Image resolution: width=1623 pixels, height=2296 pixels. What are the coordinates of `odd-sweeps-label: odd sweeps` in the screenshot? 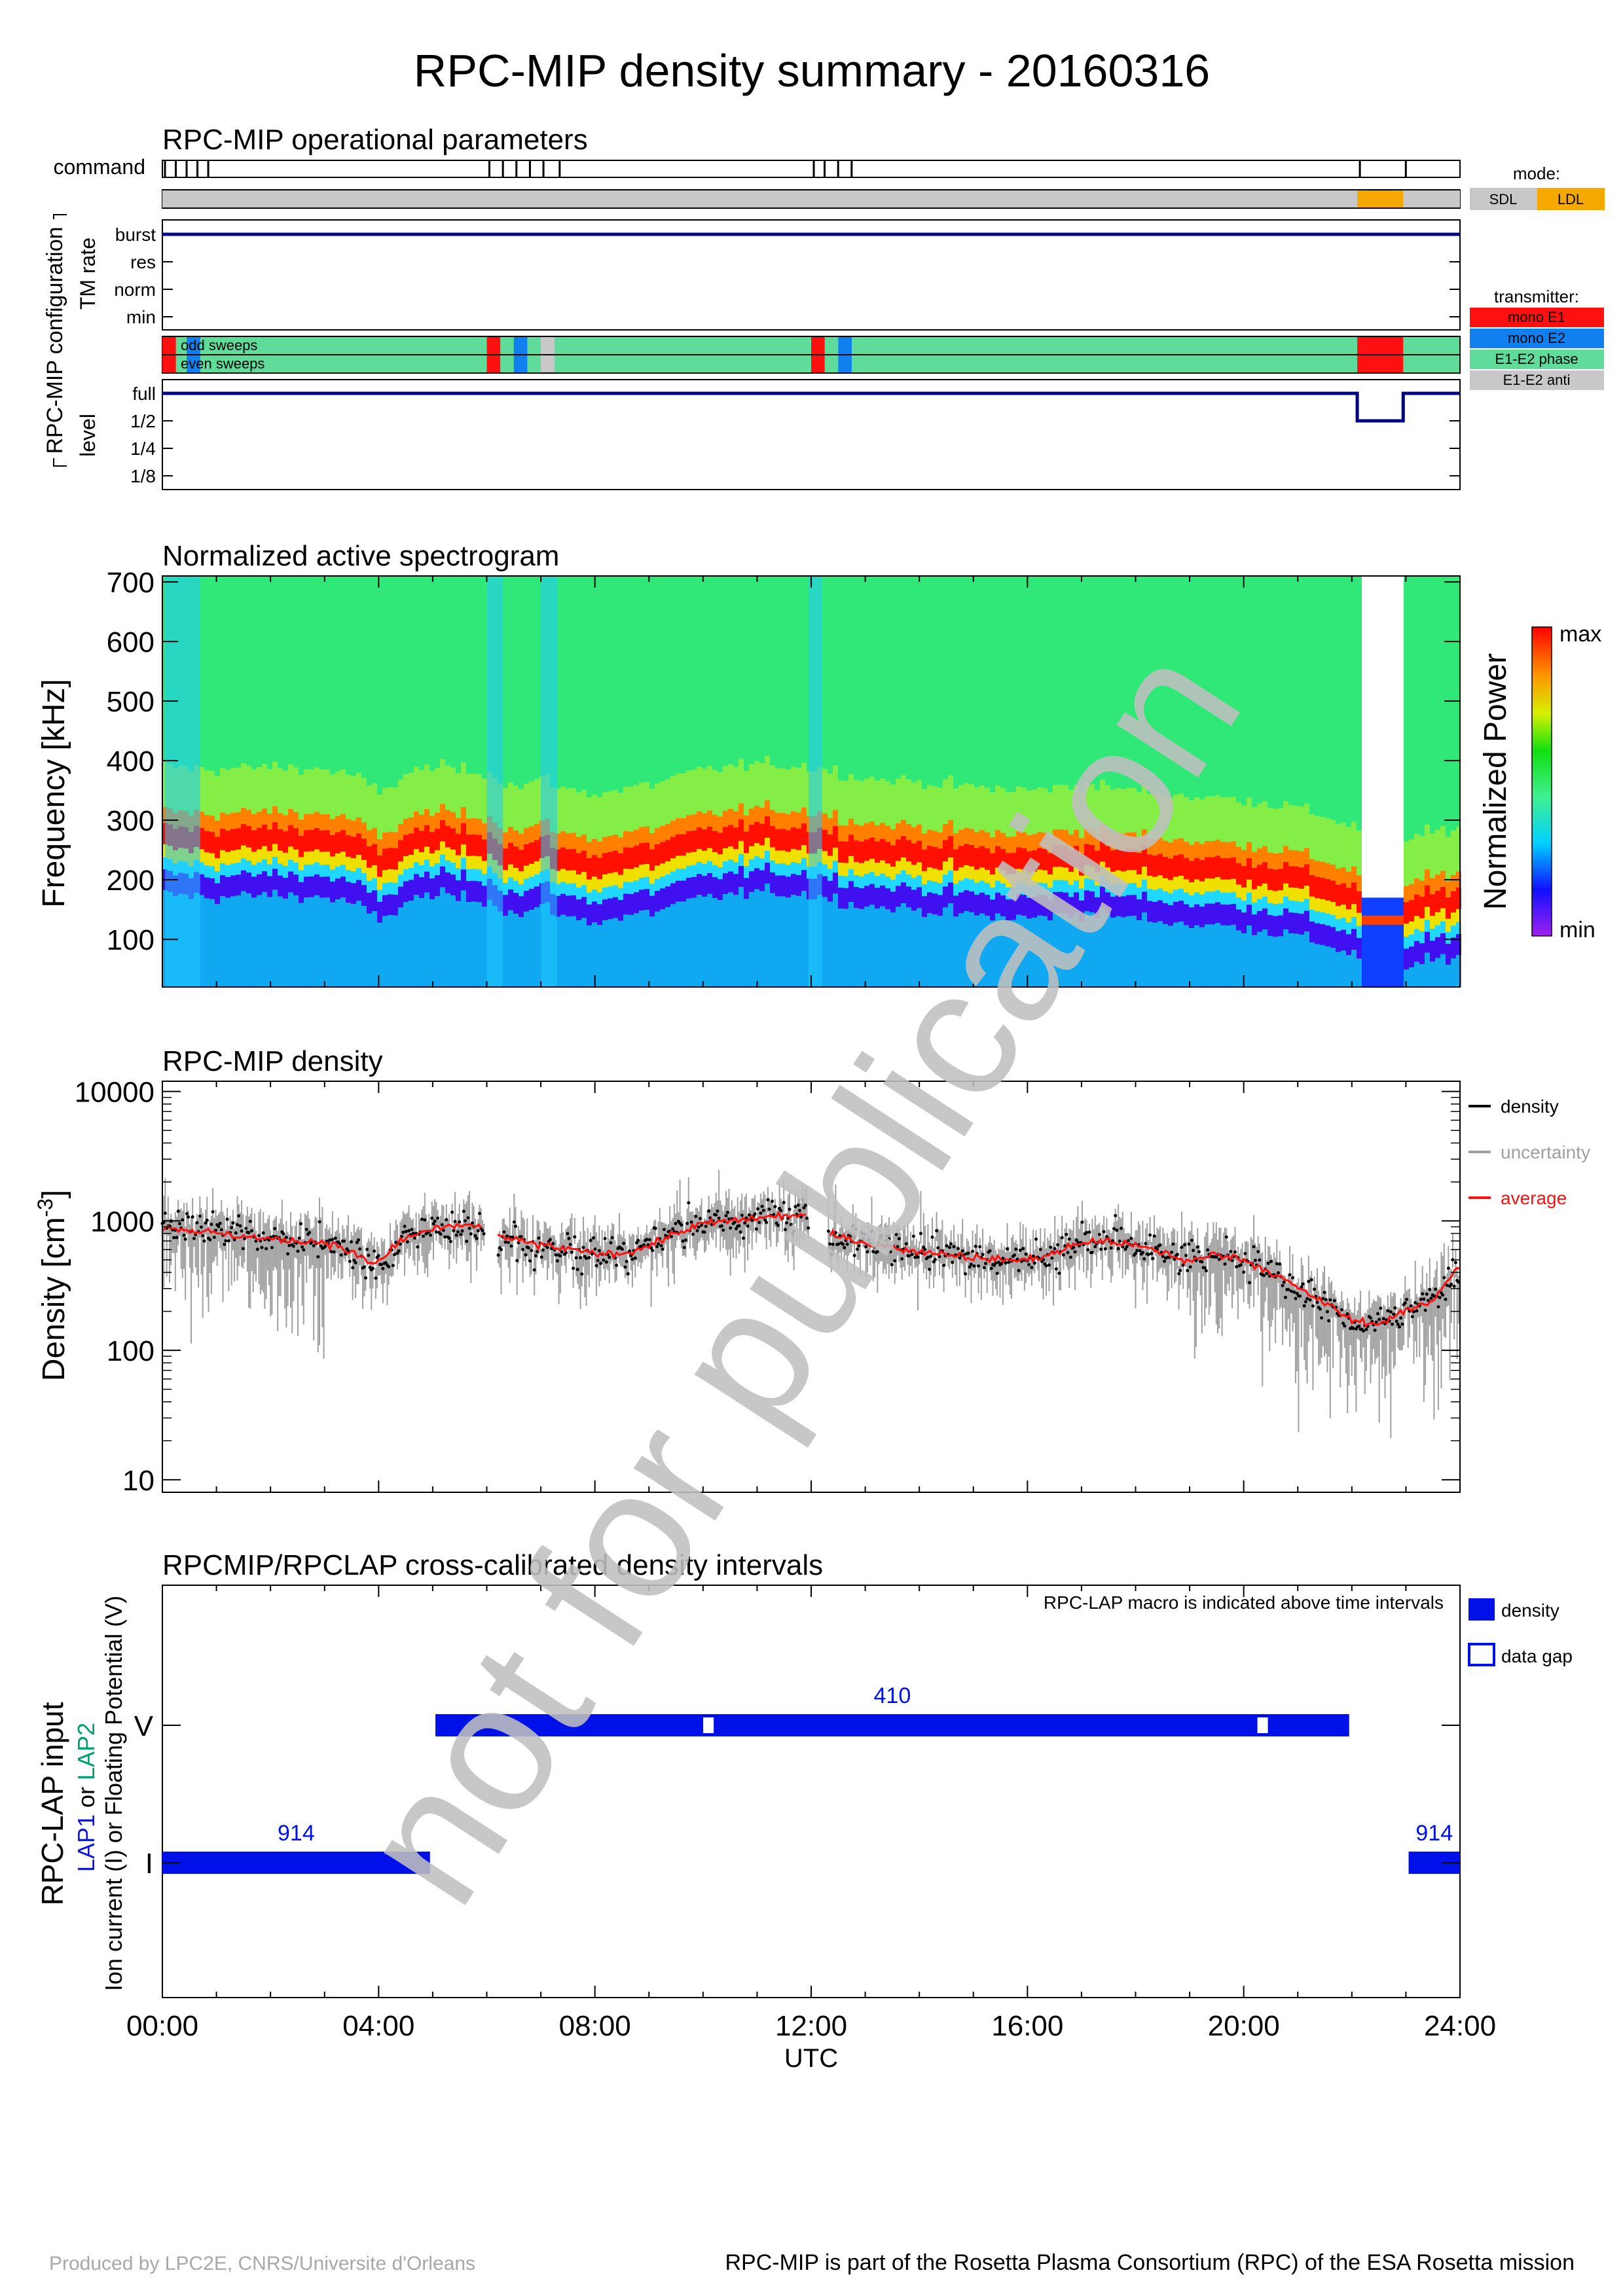 It's located at (219, 345).